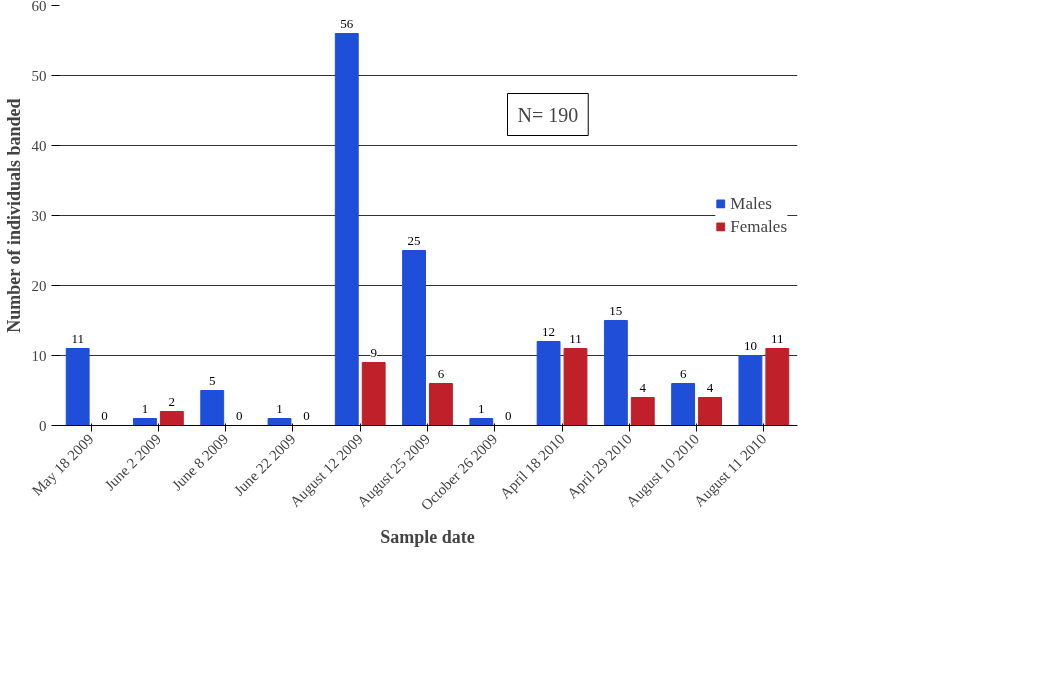 The image size is (1048, 681). Describe the element at coordinates (347, 23) in the screenshot. I see `data-label: 56` at that location.